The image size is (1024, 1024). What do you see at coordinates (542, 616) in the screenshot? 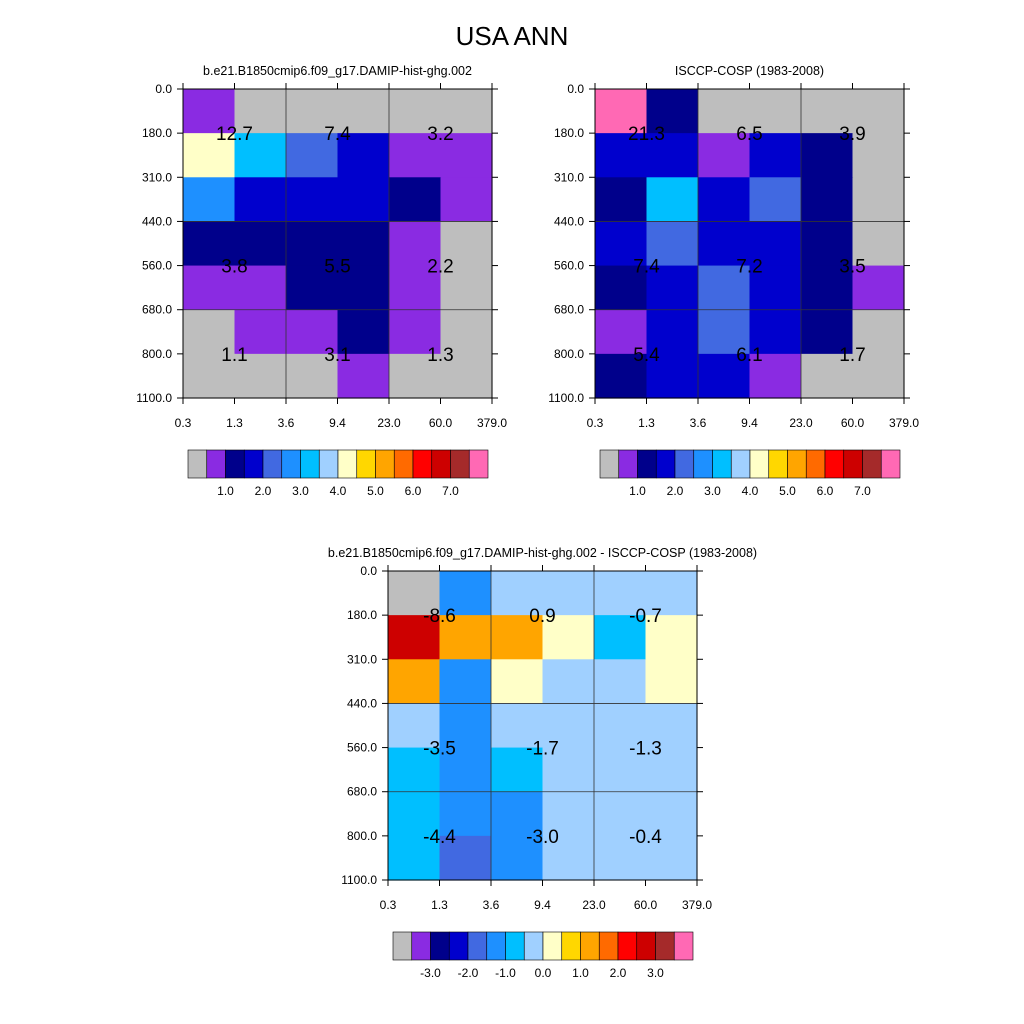
I see `data-label: 0.9` at bounding box center [542, 616].